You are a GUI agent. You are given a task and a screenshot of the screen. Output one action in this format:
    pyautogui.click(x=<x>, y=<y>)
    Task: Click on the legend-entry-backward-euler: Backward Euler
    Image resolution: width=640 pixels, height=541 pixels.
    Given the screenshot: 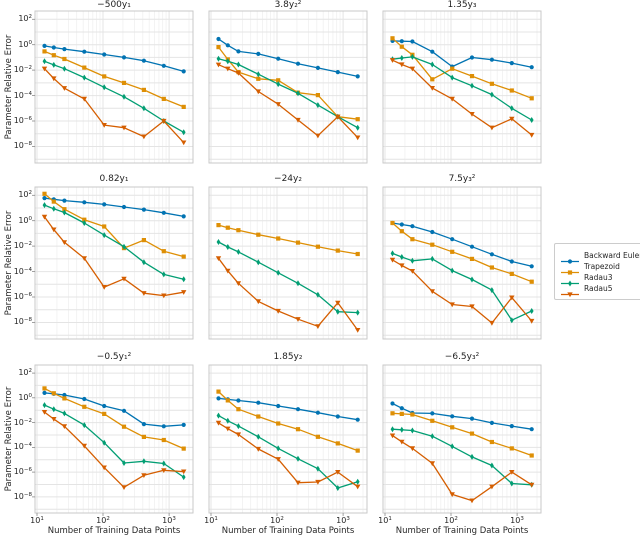 What is the action you would take?
    pyautogui.click(x=600, y=257)
    